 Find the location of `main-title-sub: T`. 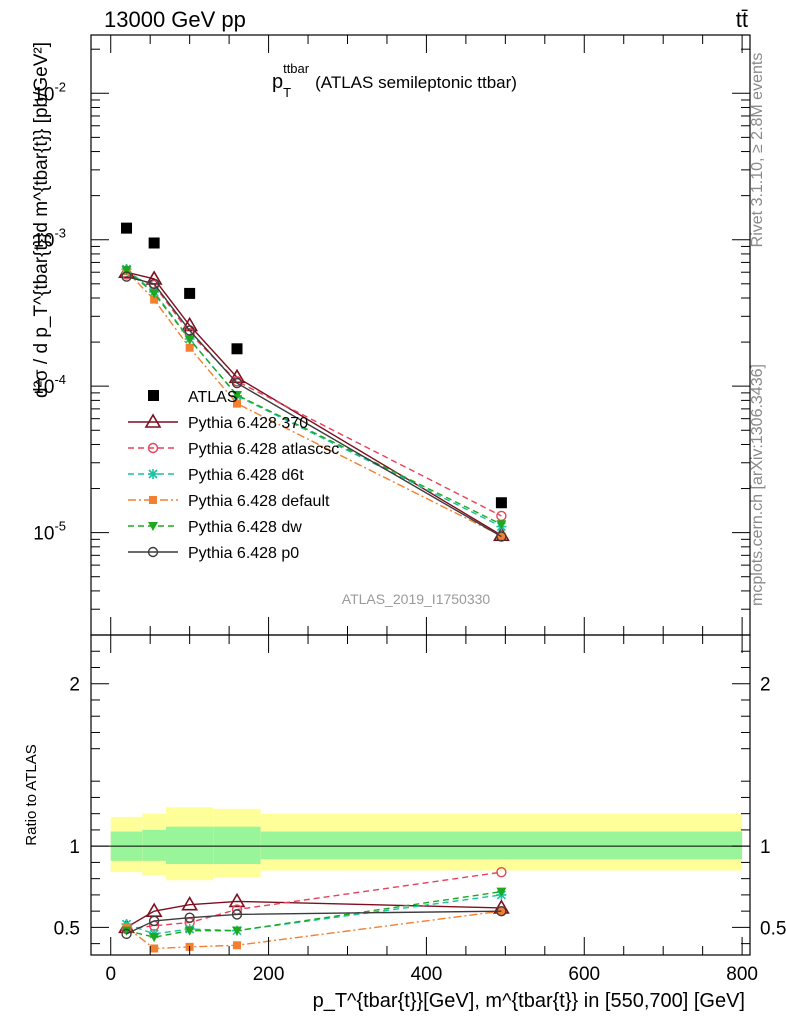

main-title-sub: T is located at coordinates (287, 92).